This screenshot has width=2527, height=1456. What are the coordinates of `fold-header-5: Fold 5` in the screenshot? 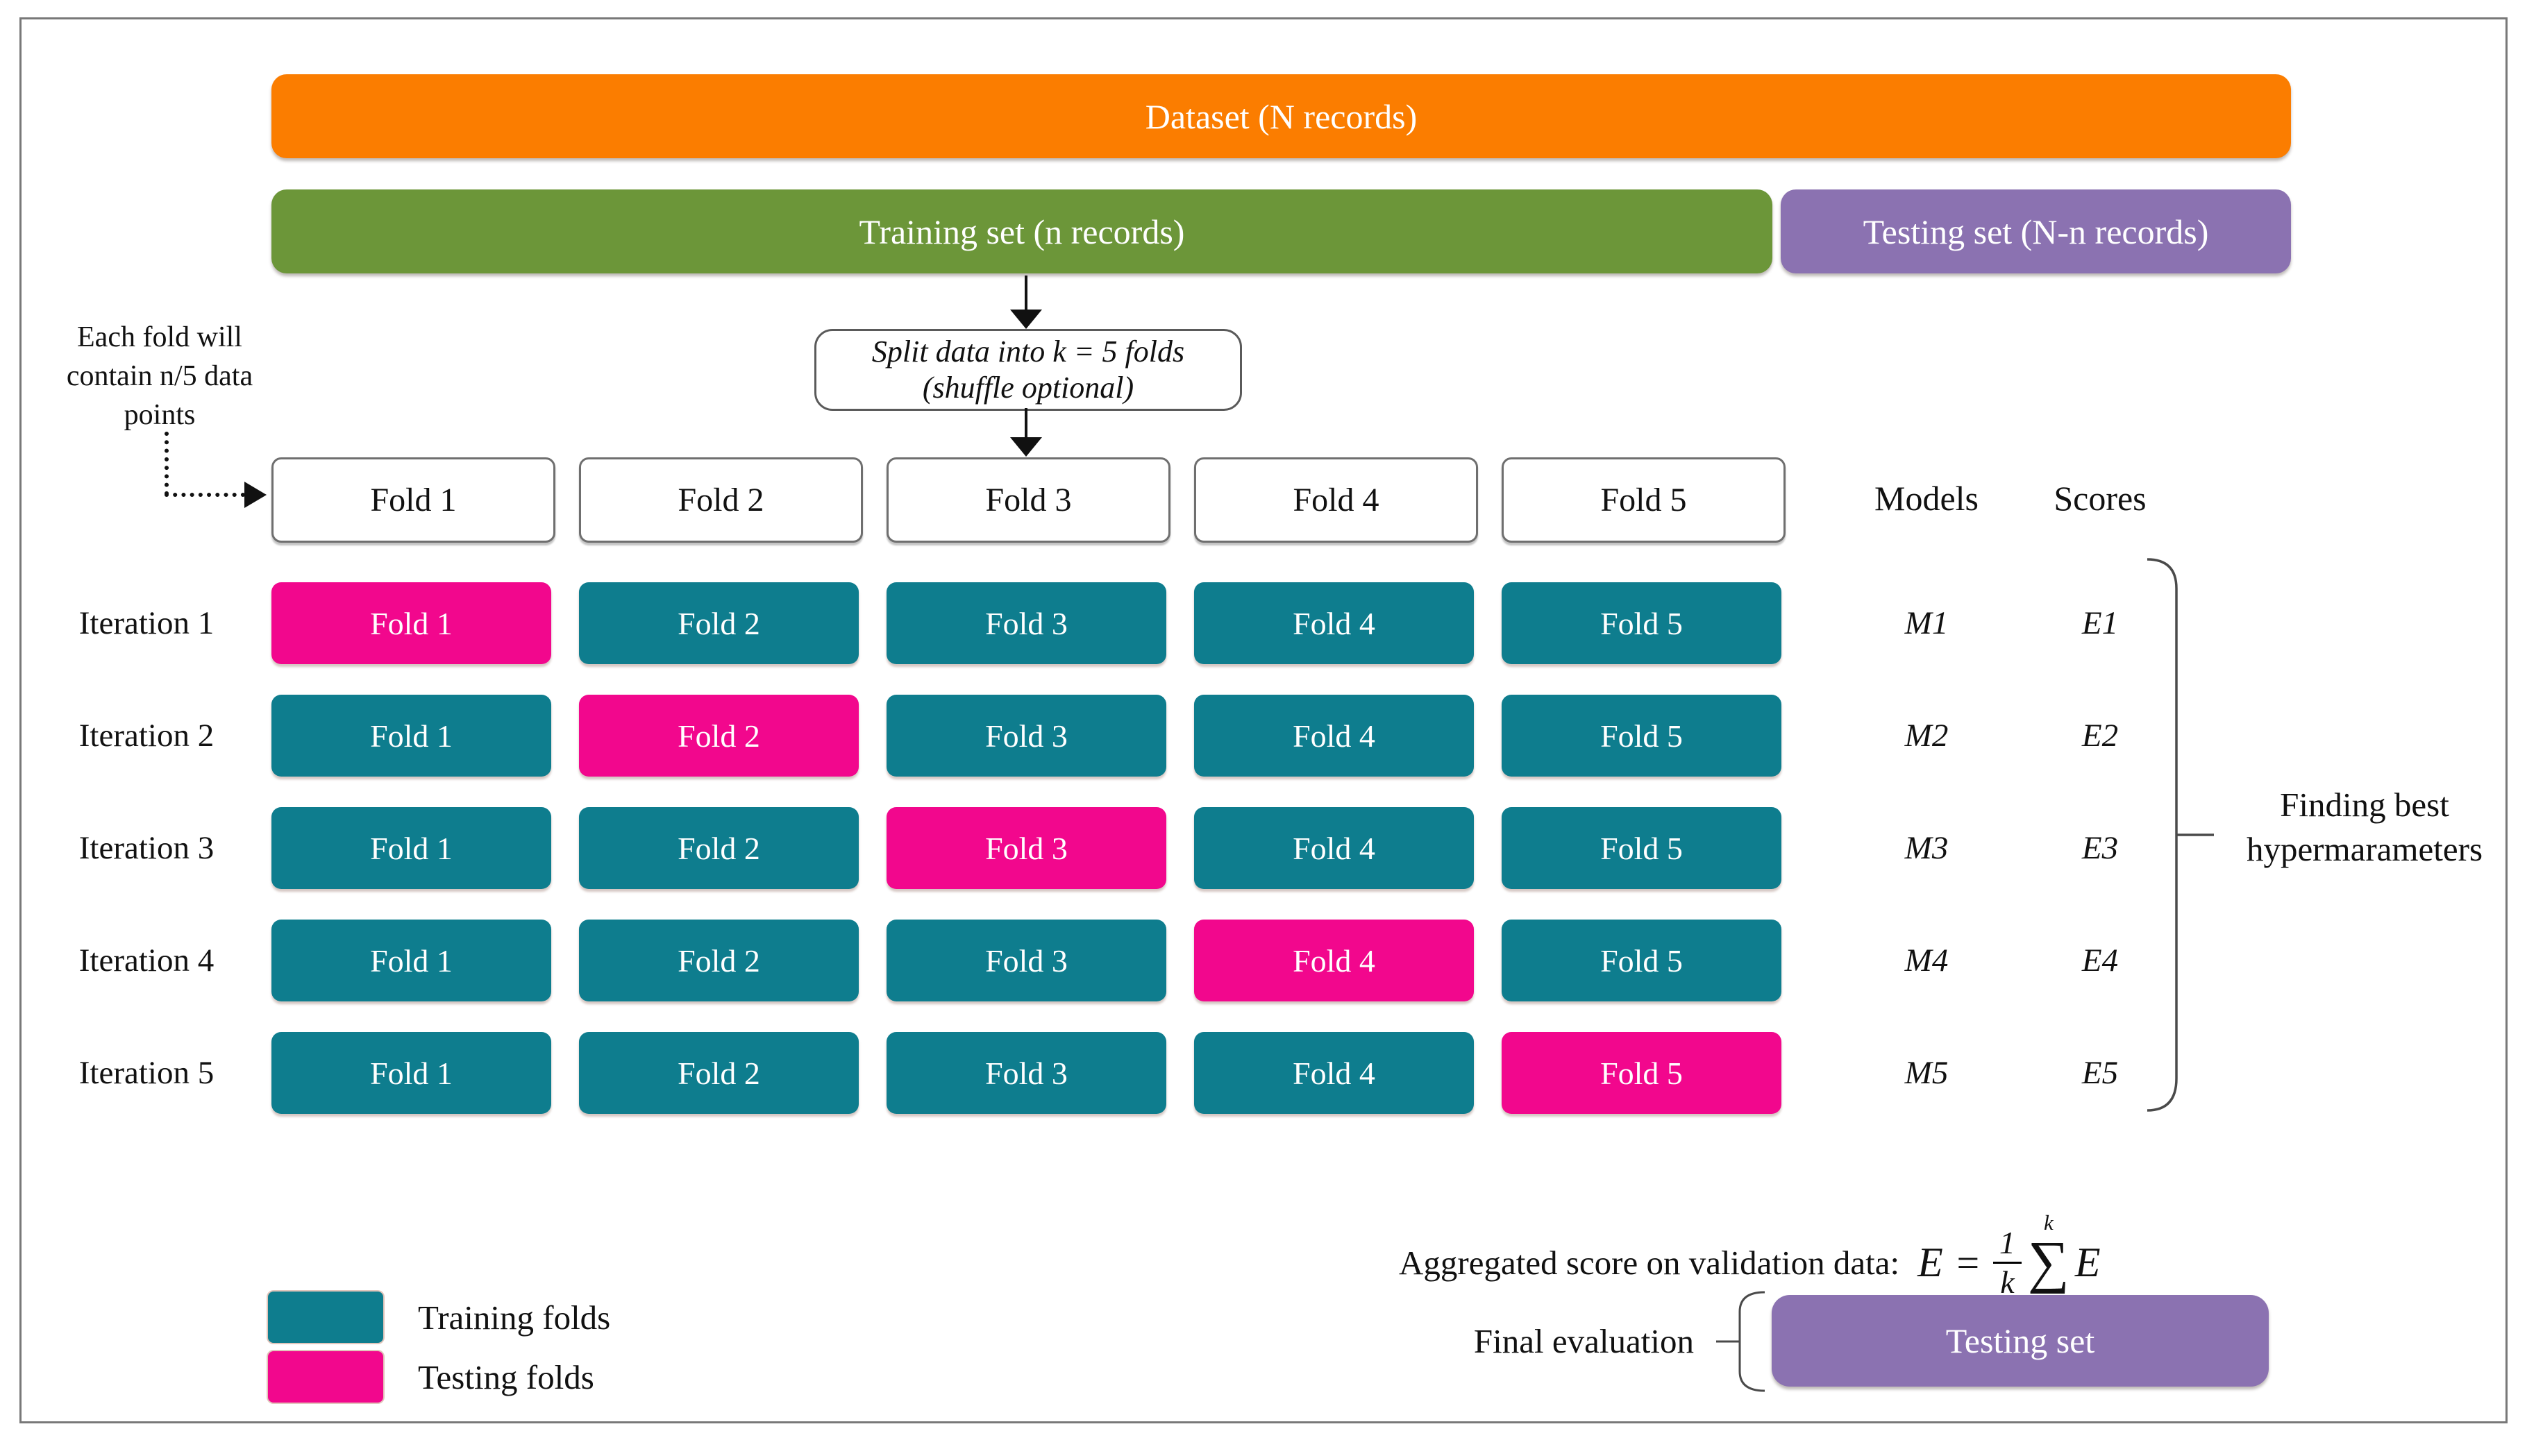 It's located at (1644, 500).